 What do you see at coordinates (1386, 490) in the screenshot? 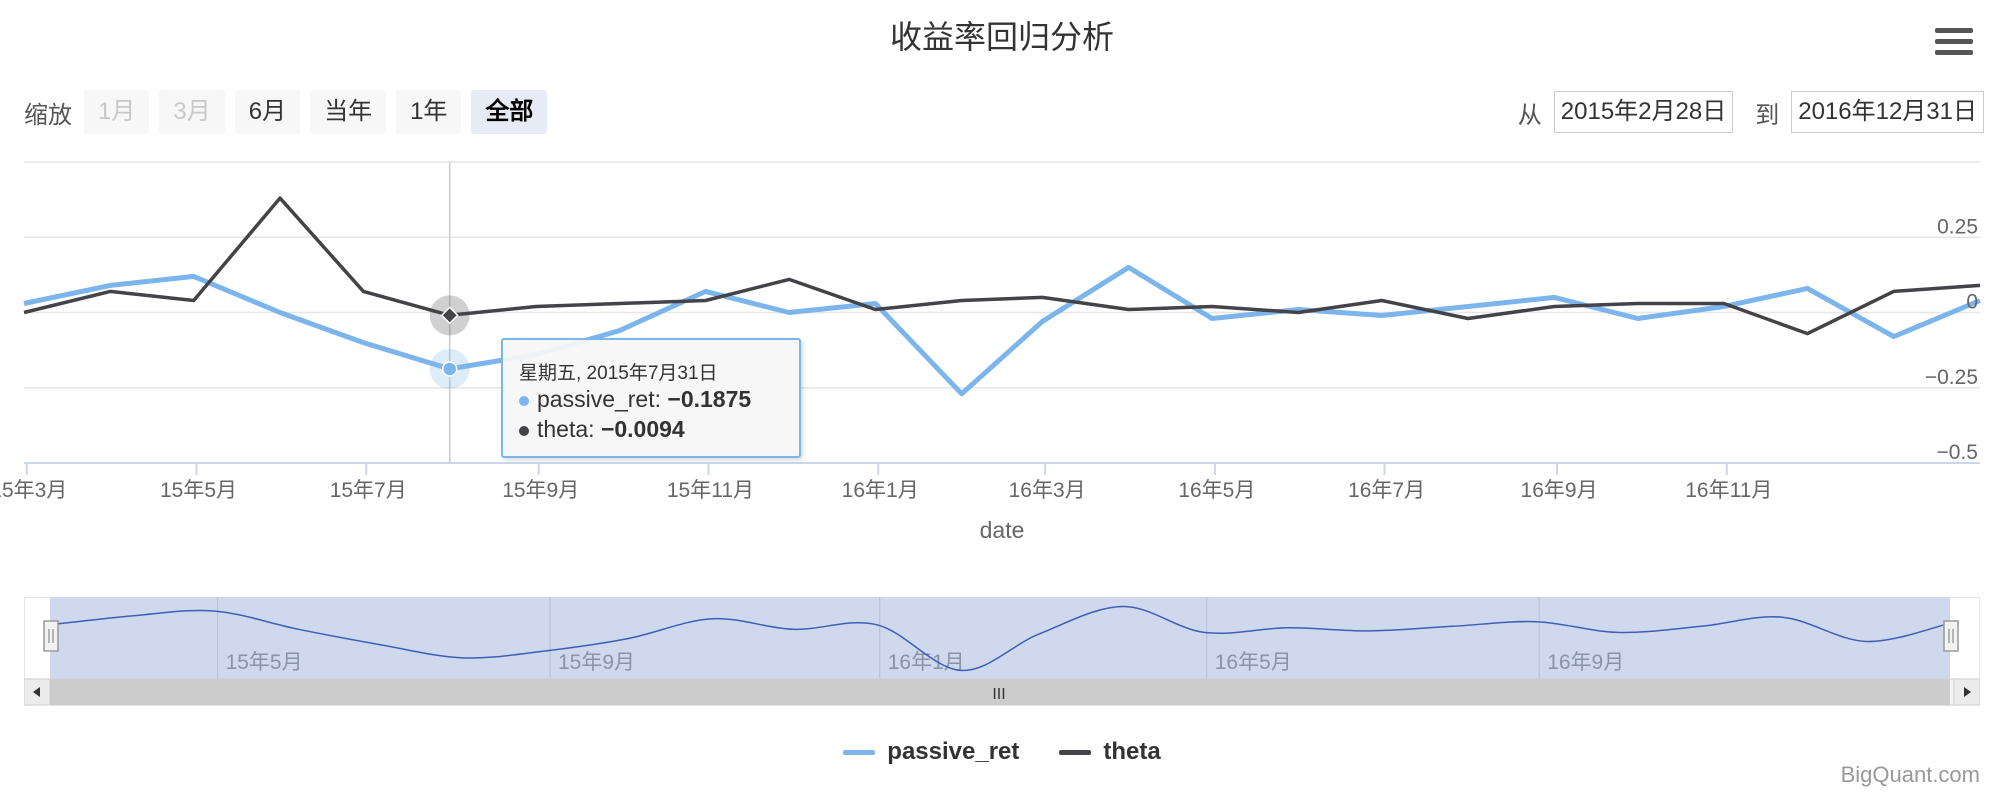
I see `x-tick-label: 16年7月` at bounding box center [1386, 490].